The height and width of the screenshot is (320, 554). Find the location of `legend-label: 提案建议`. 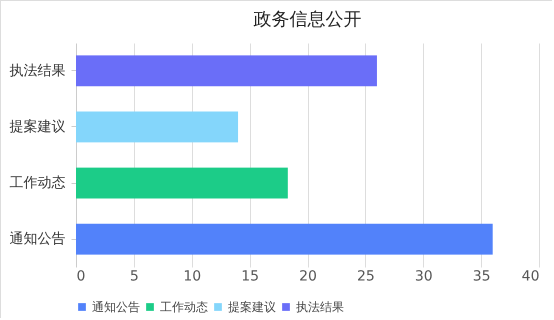

legend-label: 提案建议 is located at coordinates (252, 307).